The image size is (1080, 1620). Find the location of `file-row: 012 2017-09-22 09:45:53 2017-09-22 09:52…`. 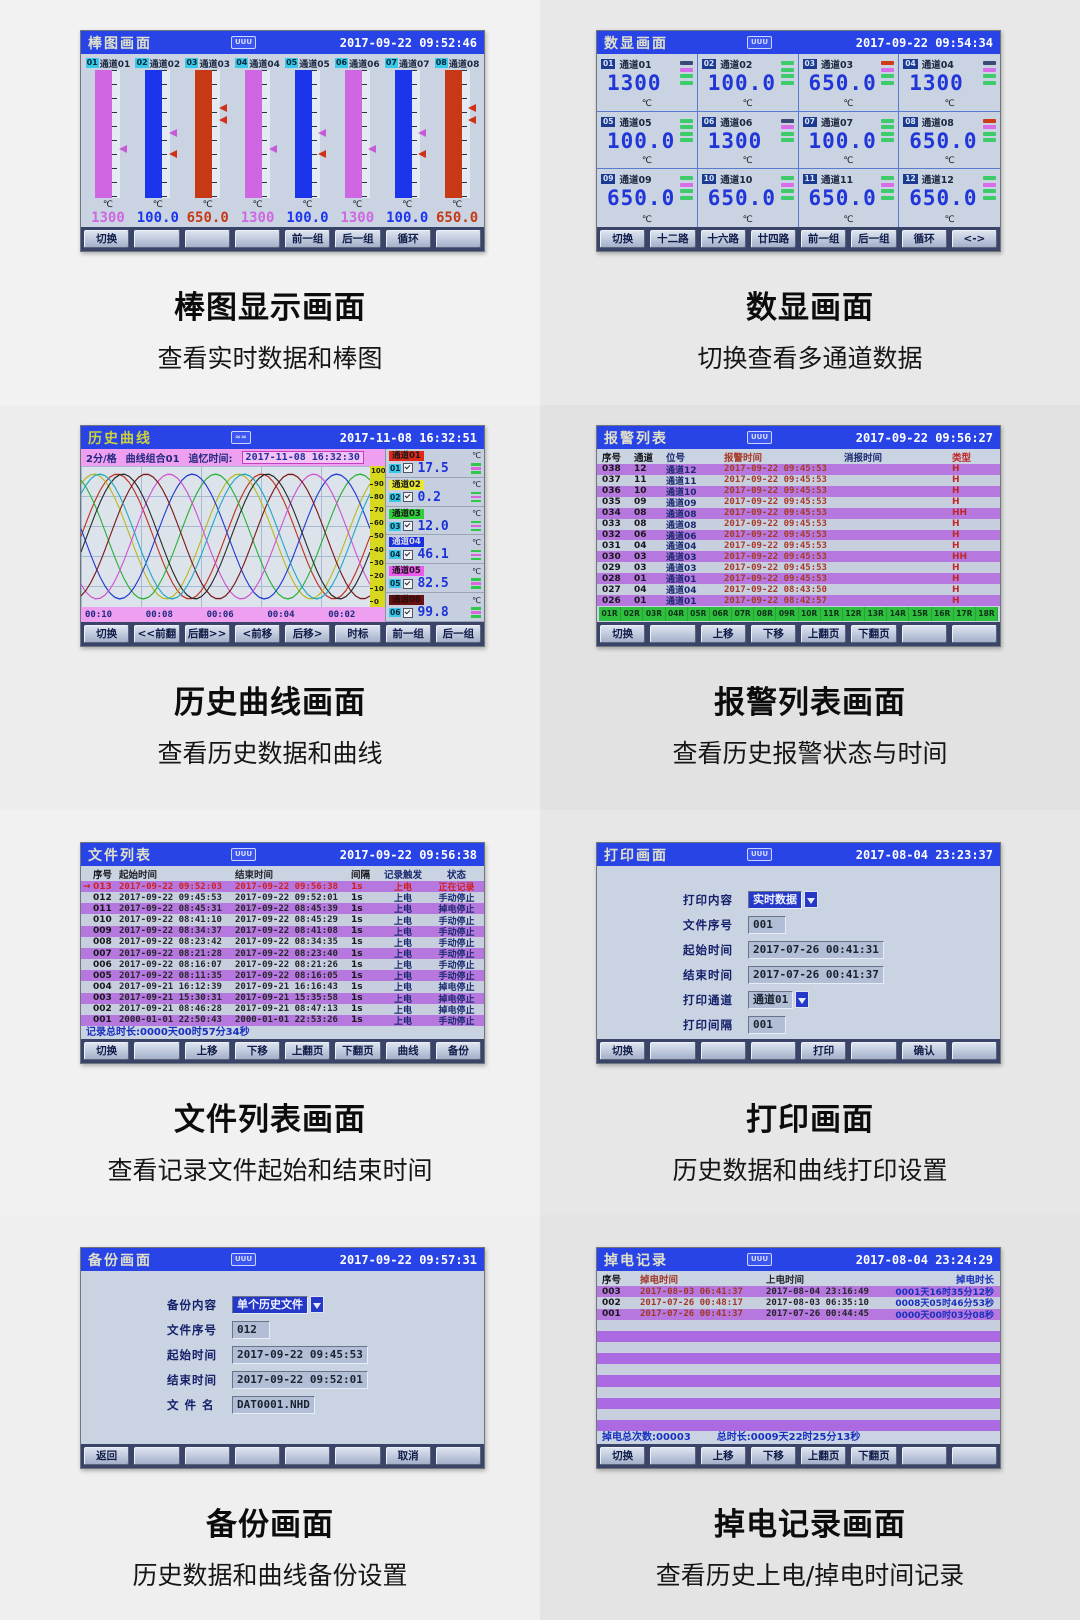

file-row: 012 2017-09-22 09:45:53 2017-09-22 09:52… is located at coordinates (282, 898).